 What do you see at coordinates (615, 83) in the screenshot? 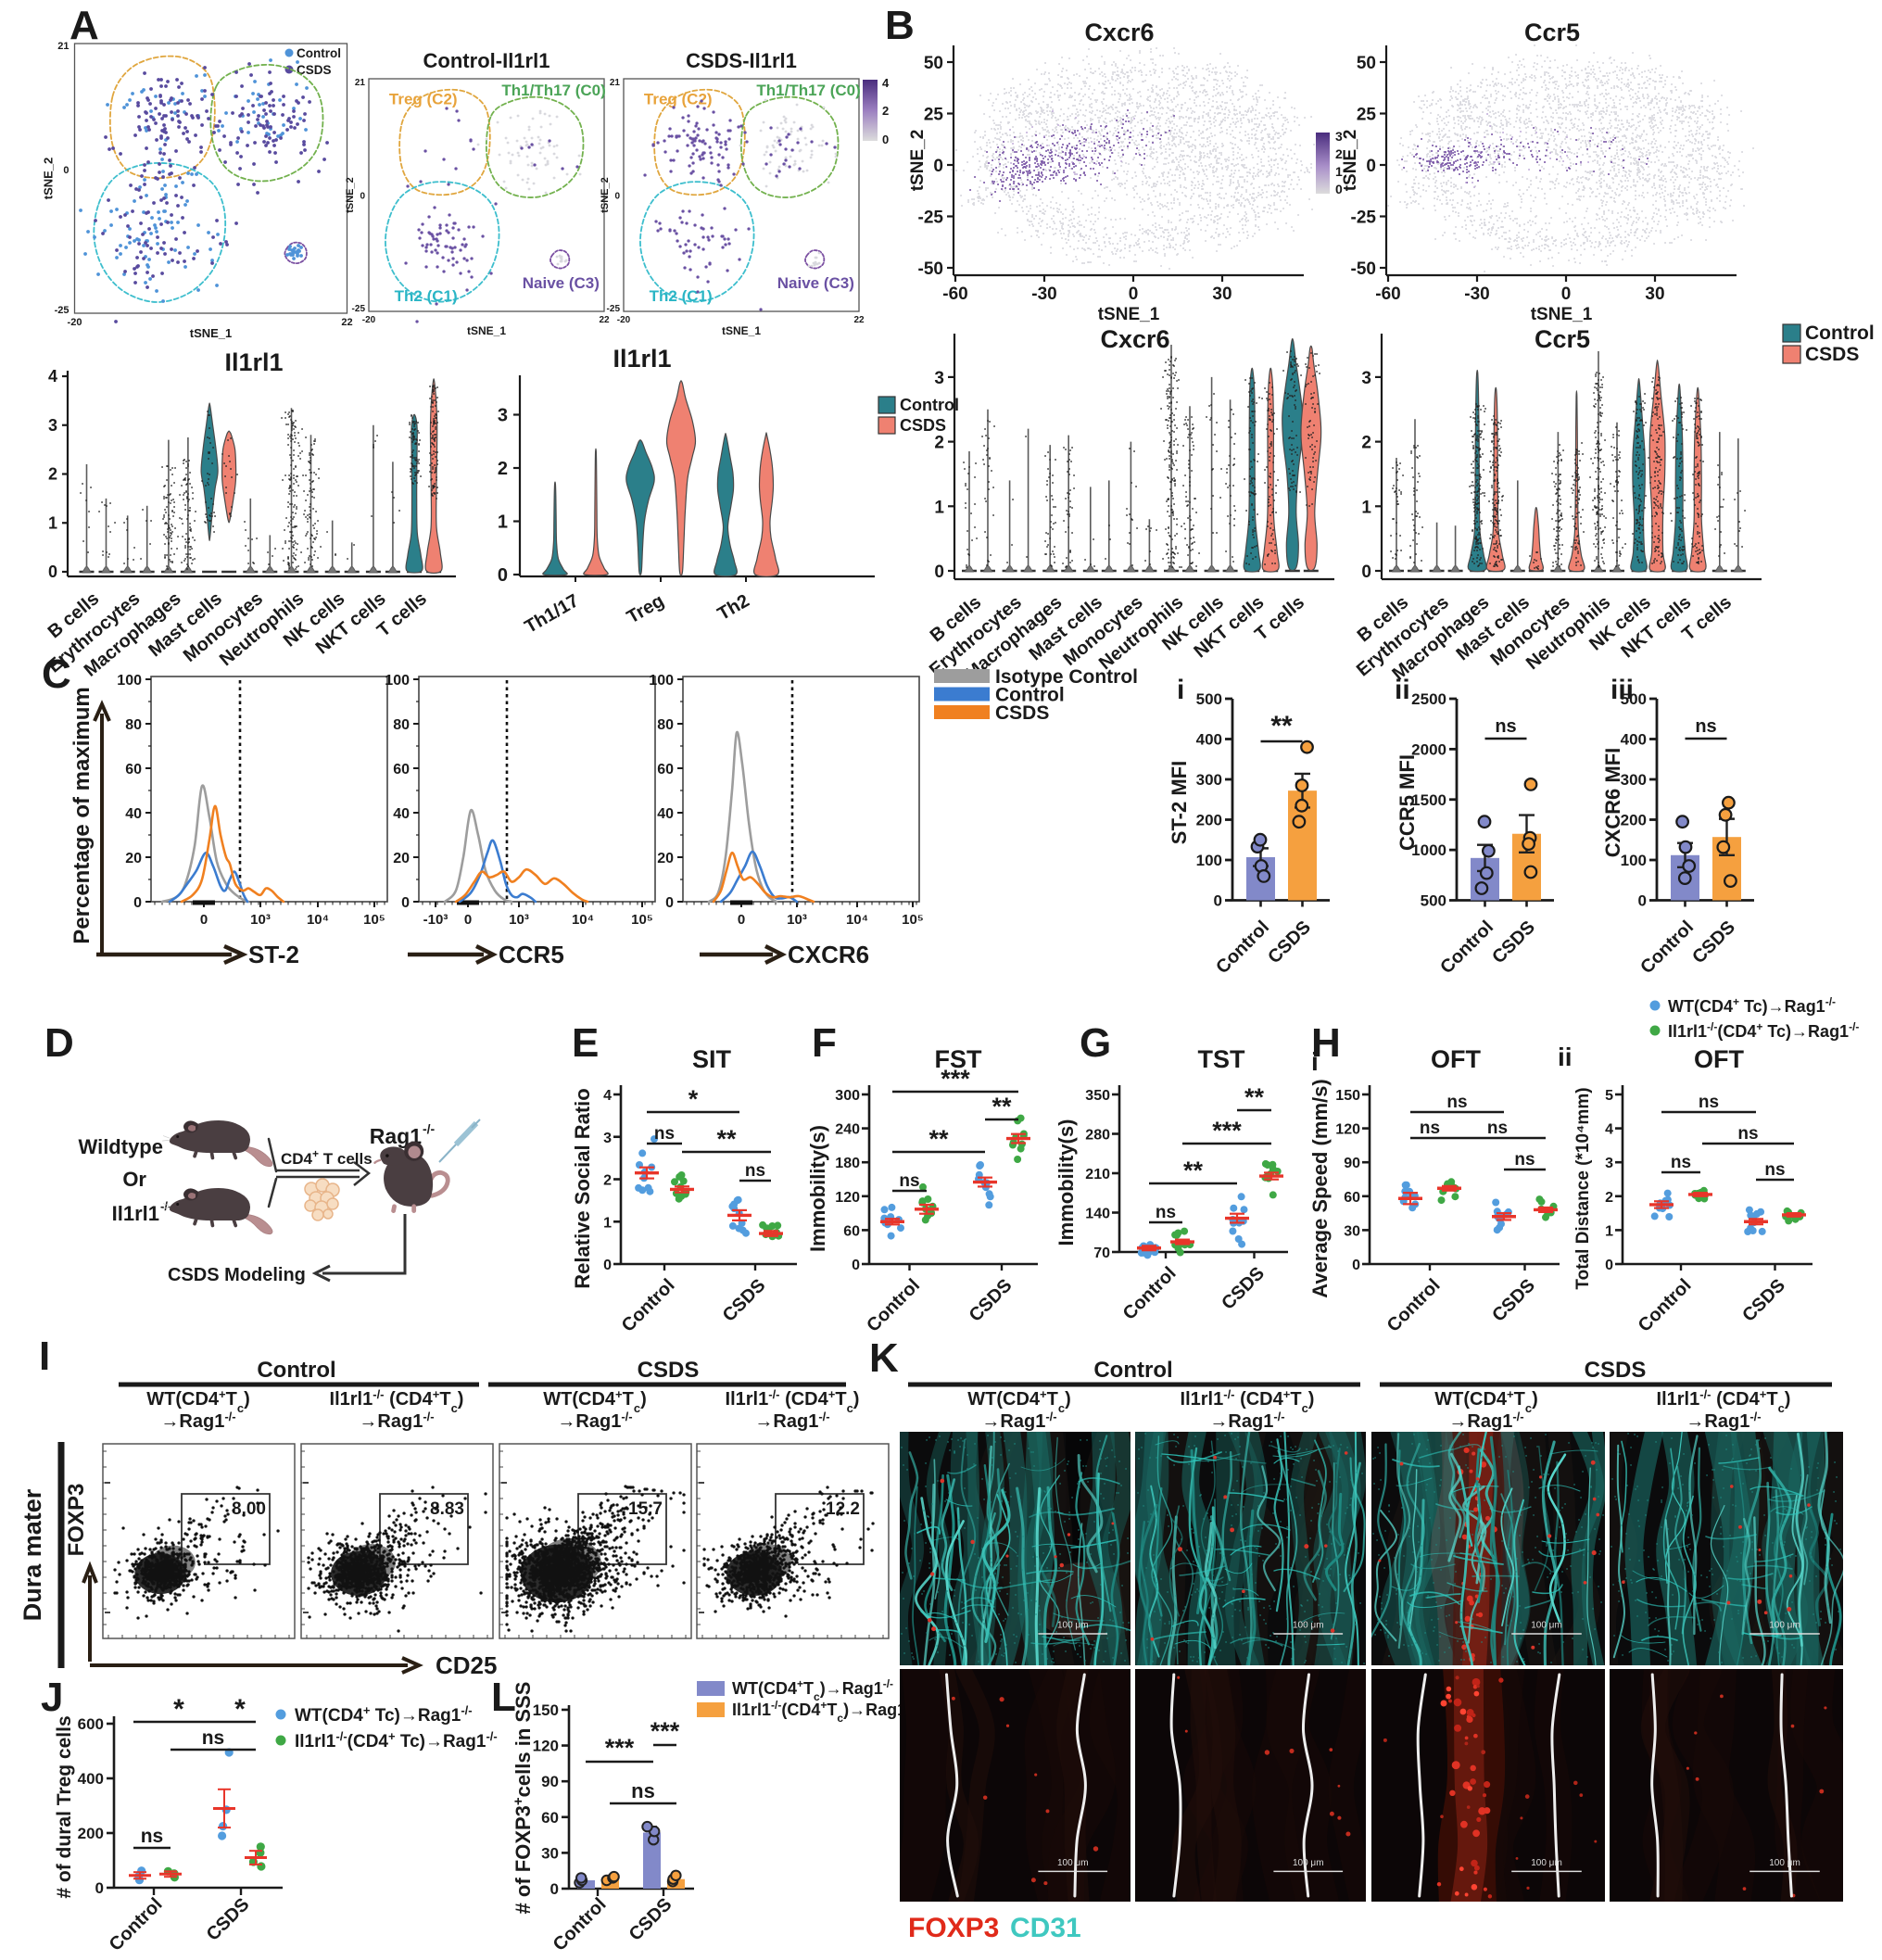
I see `svg-text: 21` at bounding box center [615, 83].